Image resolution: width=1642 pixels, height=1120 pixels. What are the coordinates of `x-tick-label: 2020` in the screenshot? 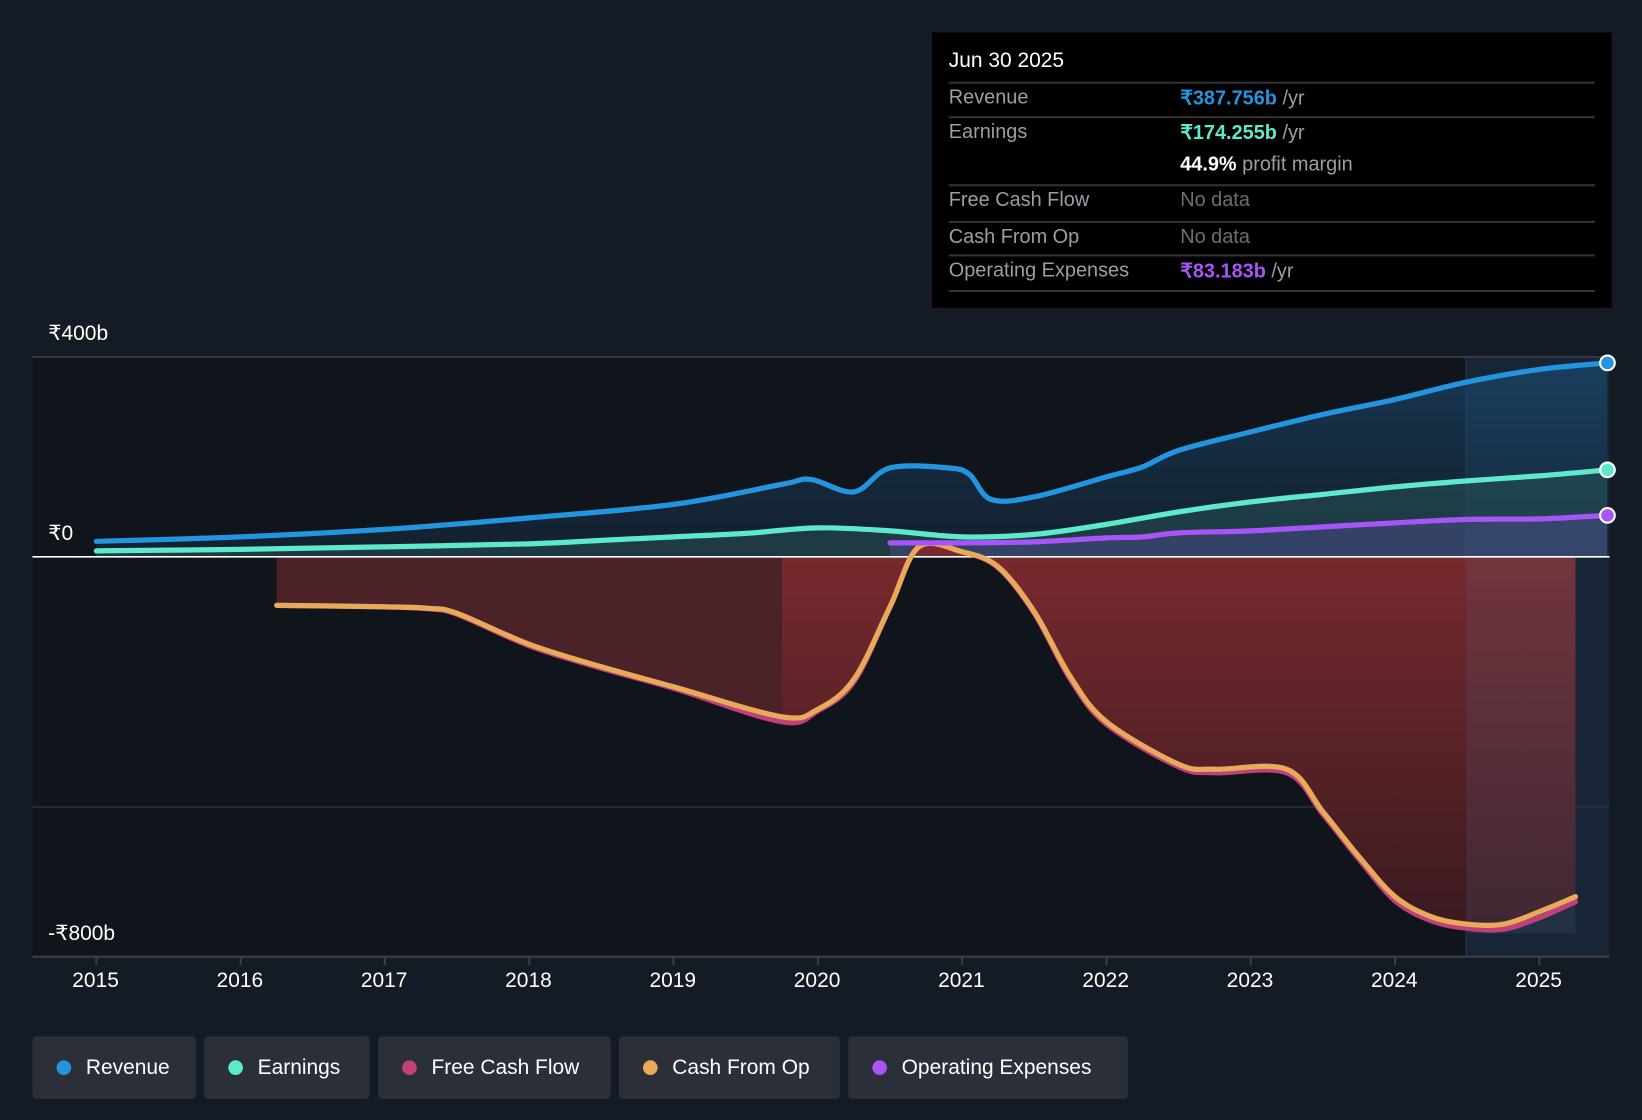 It's located at (817, 981).